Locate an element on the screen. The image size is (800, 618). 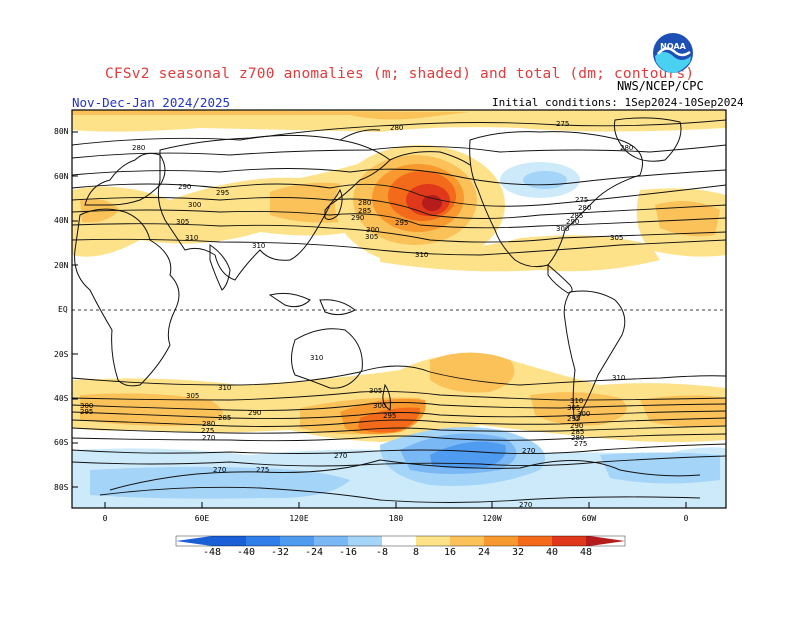
colorbar is located at coordinates (400, 541).